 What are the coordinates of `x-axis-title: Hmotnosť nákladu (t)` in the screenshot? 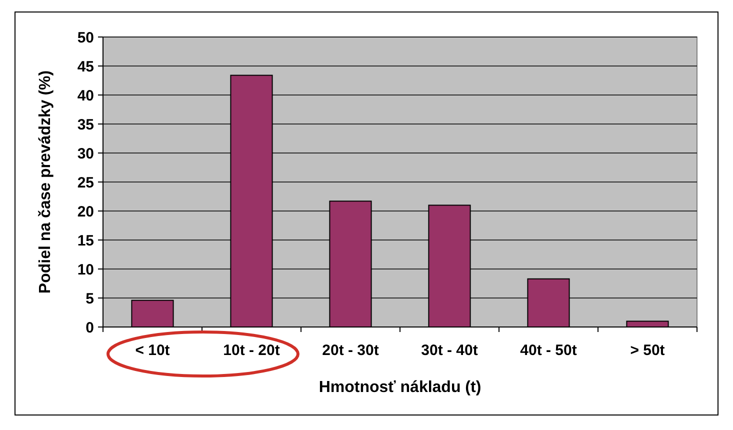 It's located at (400, 387).